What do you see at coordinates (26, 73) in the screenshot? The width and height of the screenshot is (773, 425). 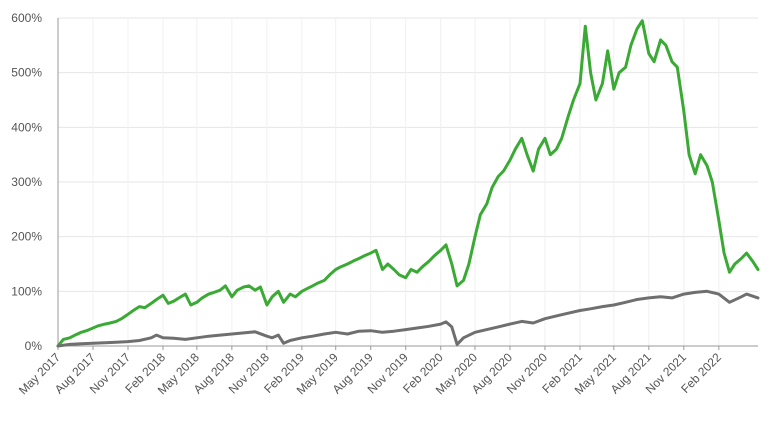 I see `y-tick-label: 500%` at bounding box center [26, 73].